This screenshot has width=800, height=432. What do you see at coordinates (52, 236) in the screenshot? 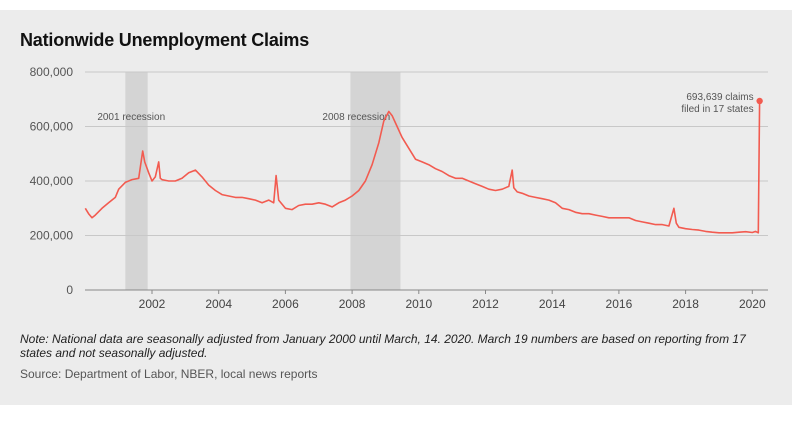
I see `y-tick-label: 200,000` at bounding box center [52, 236].